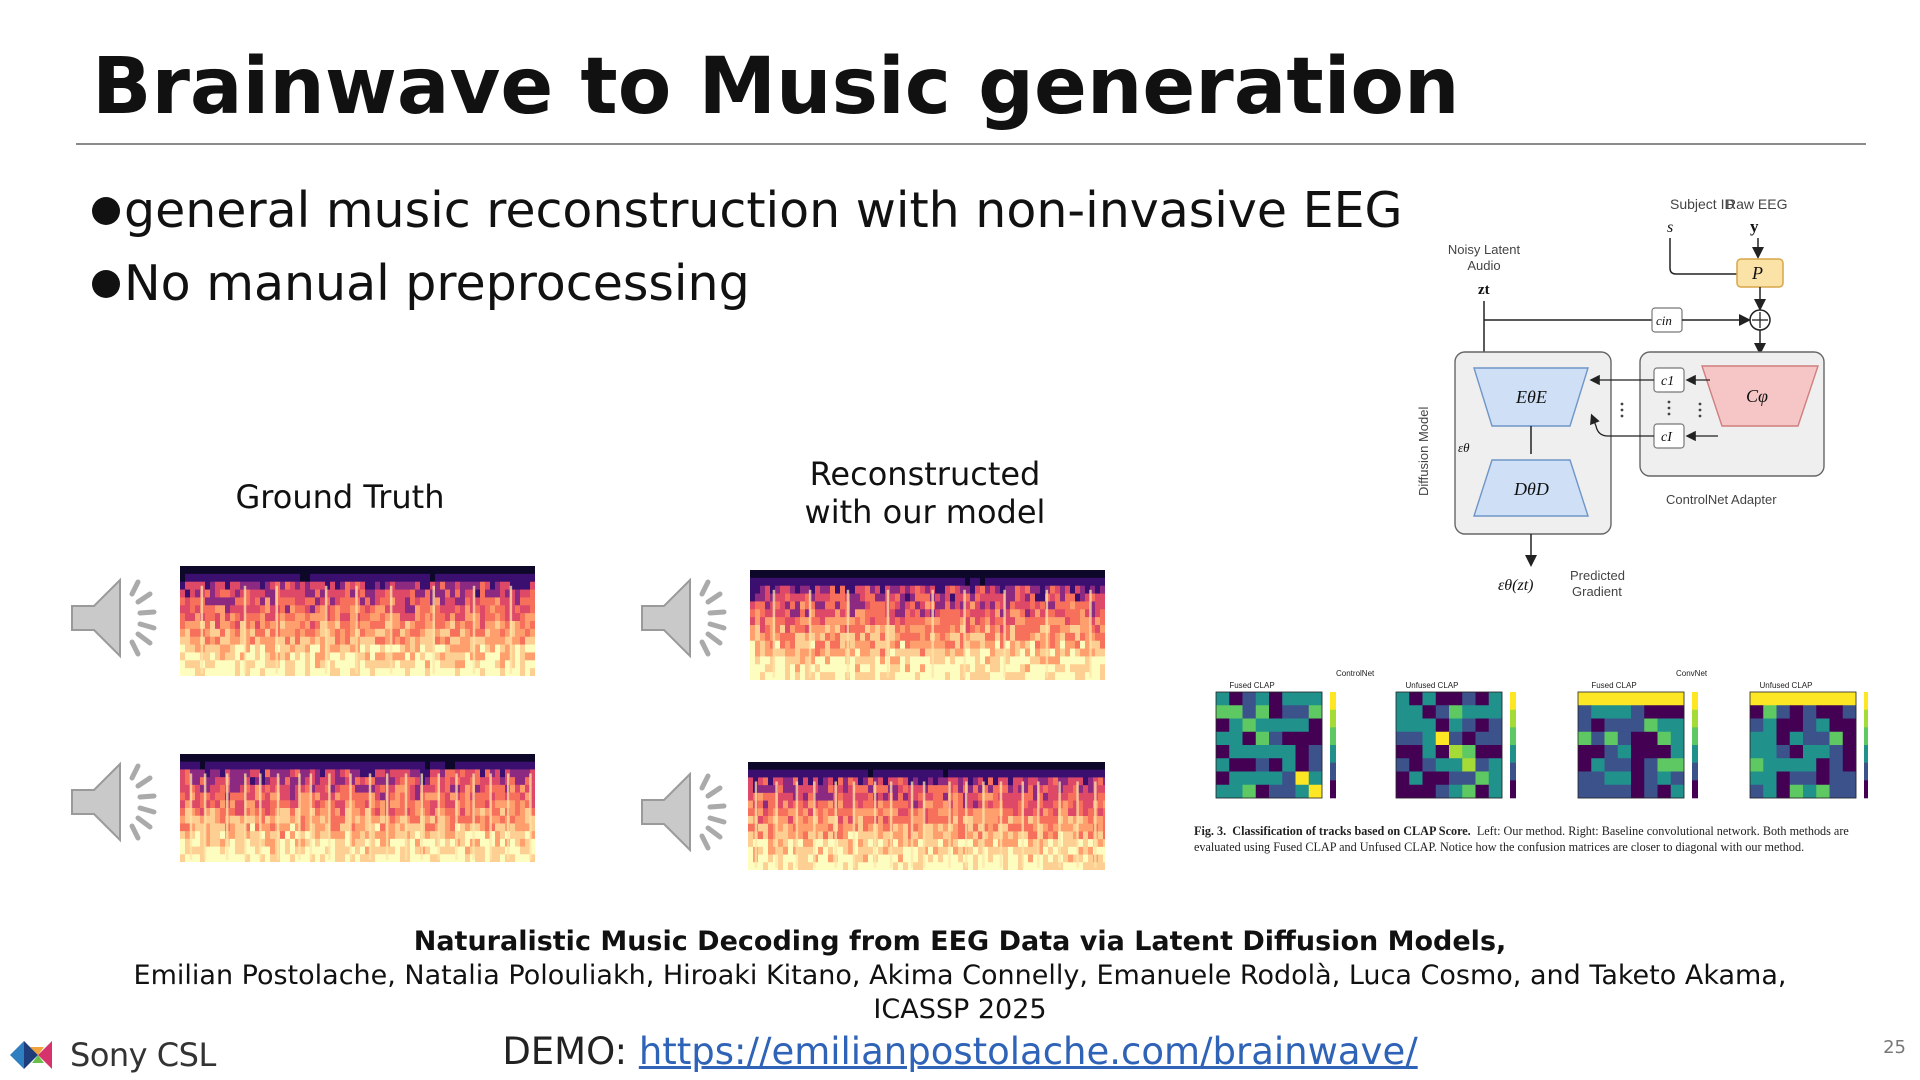  I want to click on decoder-label: DθD, so click(1531, 489).